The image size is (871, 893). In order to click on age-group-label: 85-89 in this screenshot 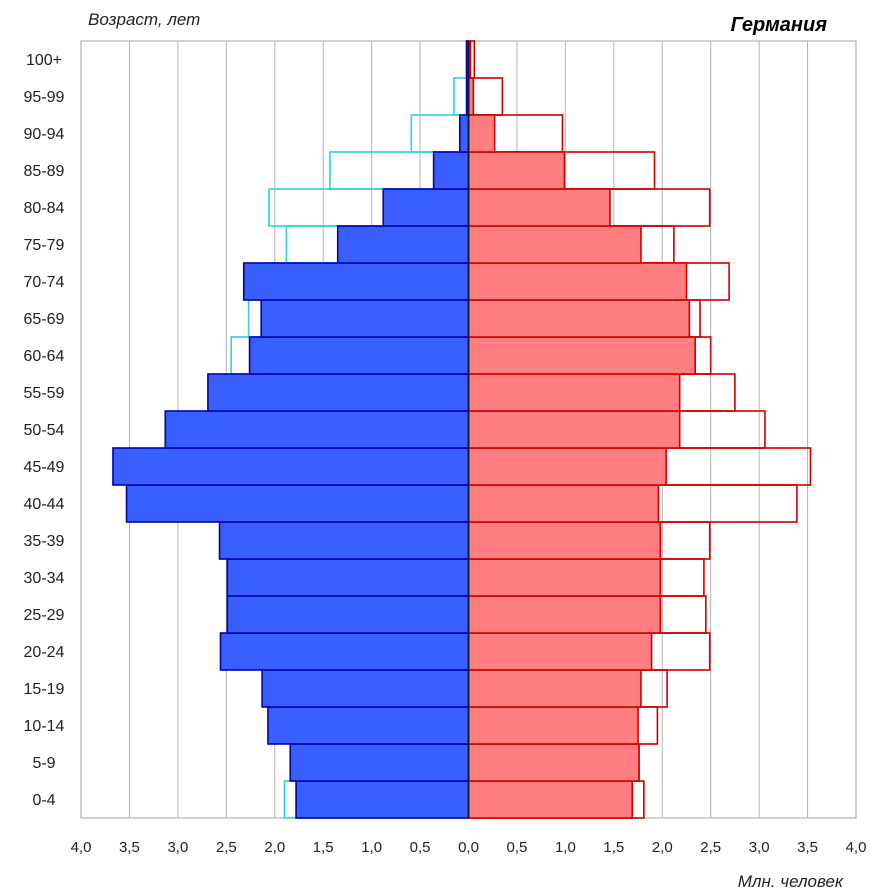, I will do `click(44, 171)`.